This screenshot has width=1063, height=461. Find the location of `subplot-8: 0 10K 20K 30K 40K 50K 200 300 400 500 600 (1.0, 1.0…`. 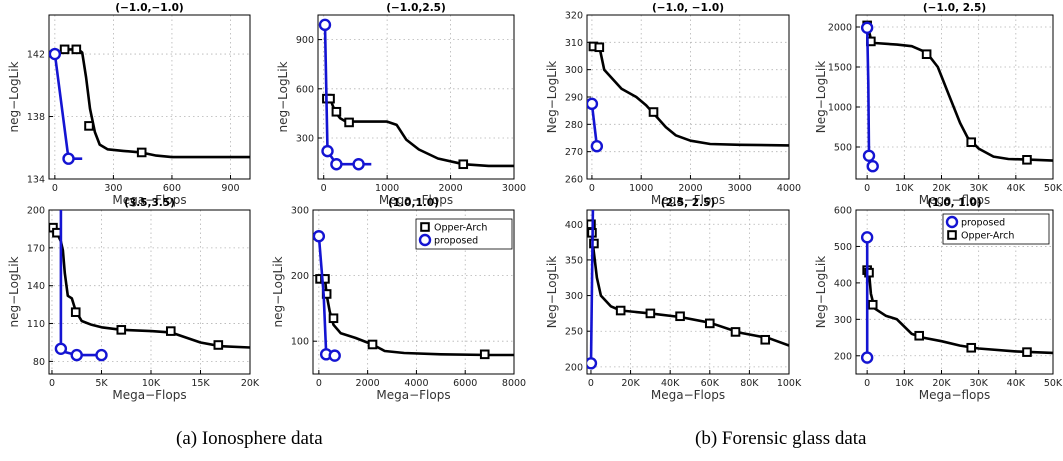

subplot-8: 0 10K 20K 30K 40K 50K 200 300 400 500 600 (1.0, 1.0… is located at coordinates (938, 299).